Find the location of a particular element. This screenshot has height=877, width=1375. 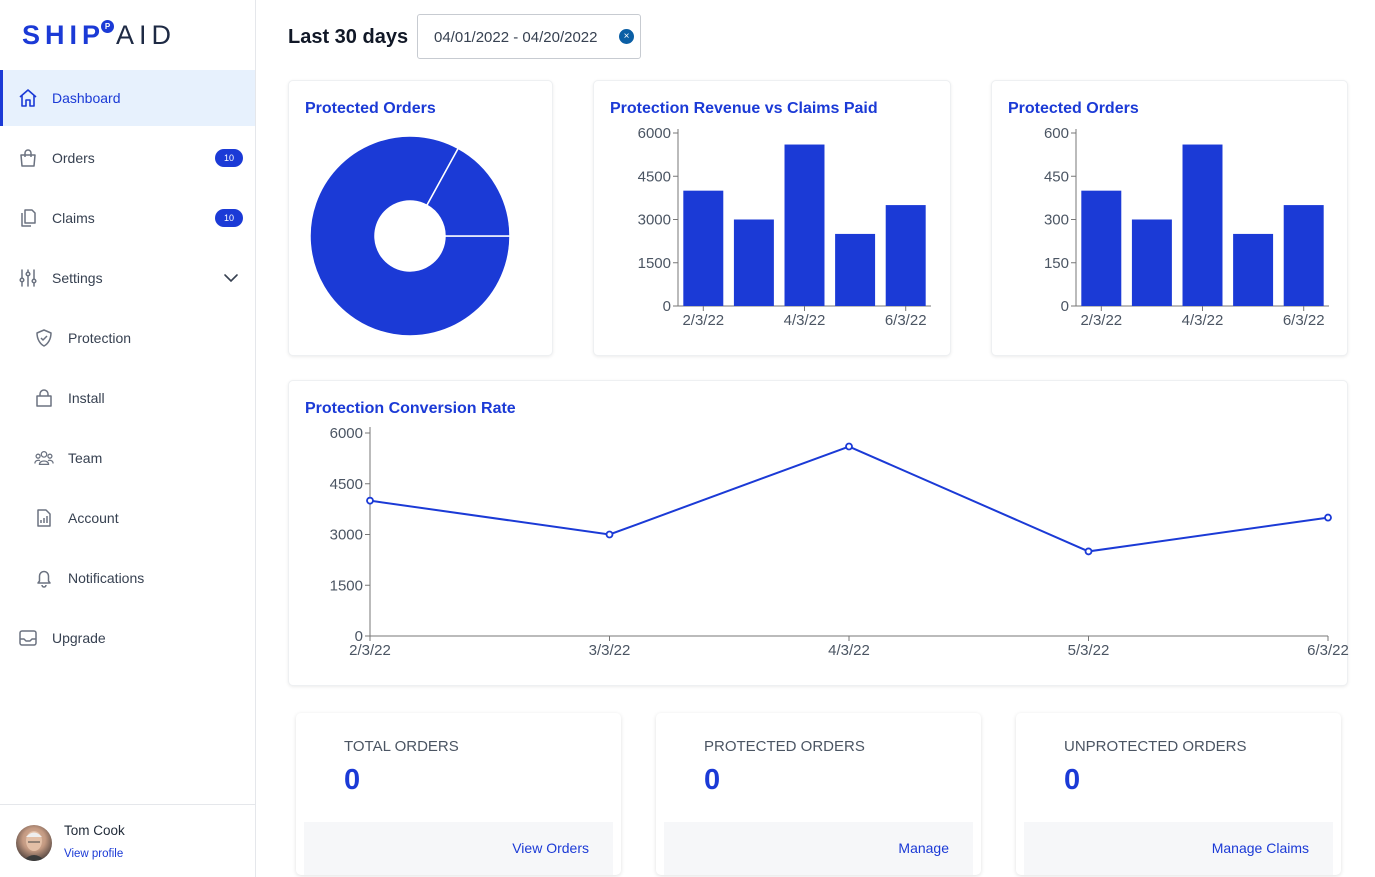

series-line is located at coordinates (849, 499).